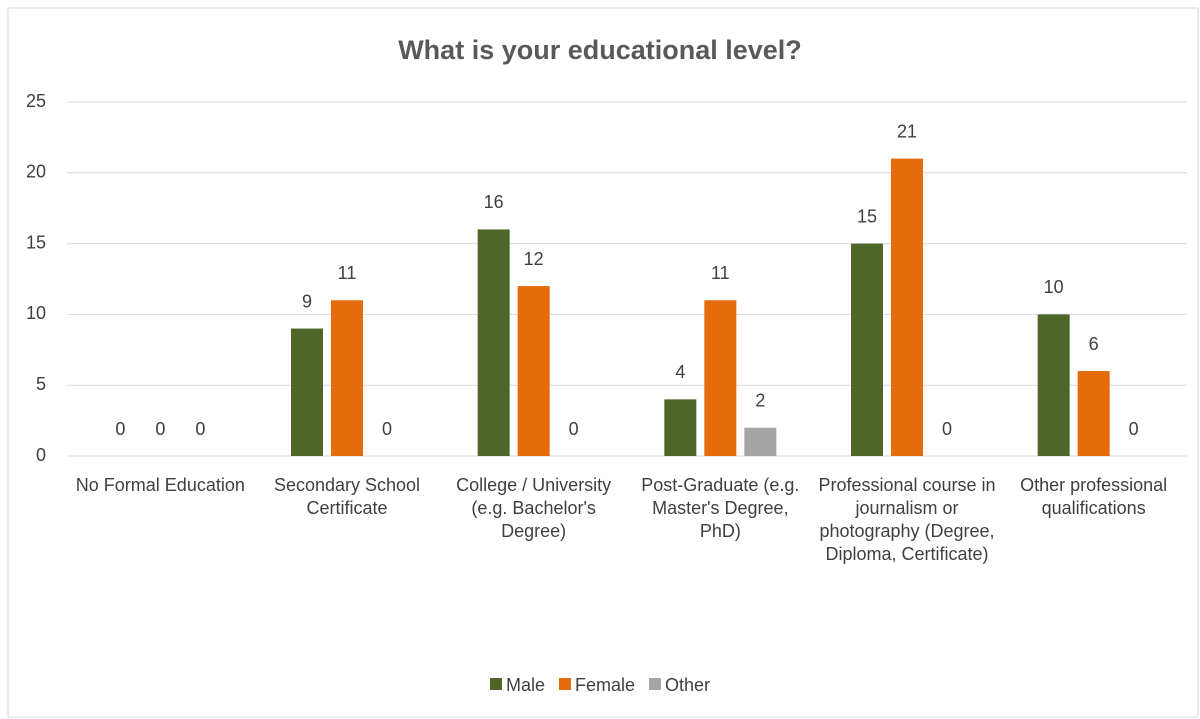  Describe the element at coordinates (36, 313) in the screenshot. I see `y-tick-label: 10` at that location.